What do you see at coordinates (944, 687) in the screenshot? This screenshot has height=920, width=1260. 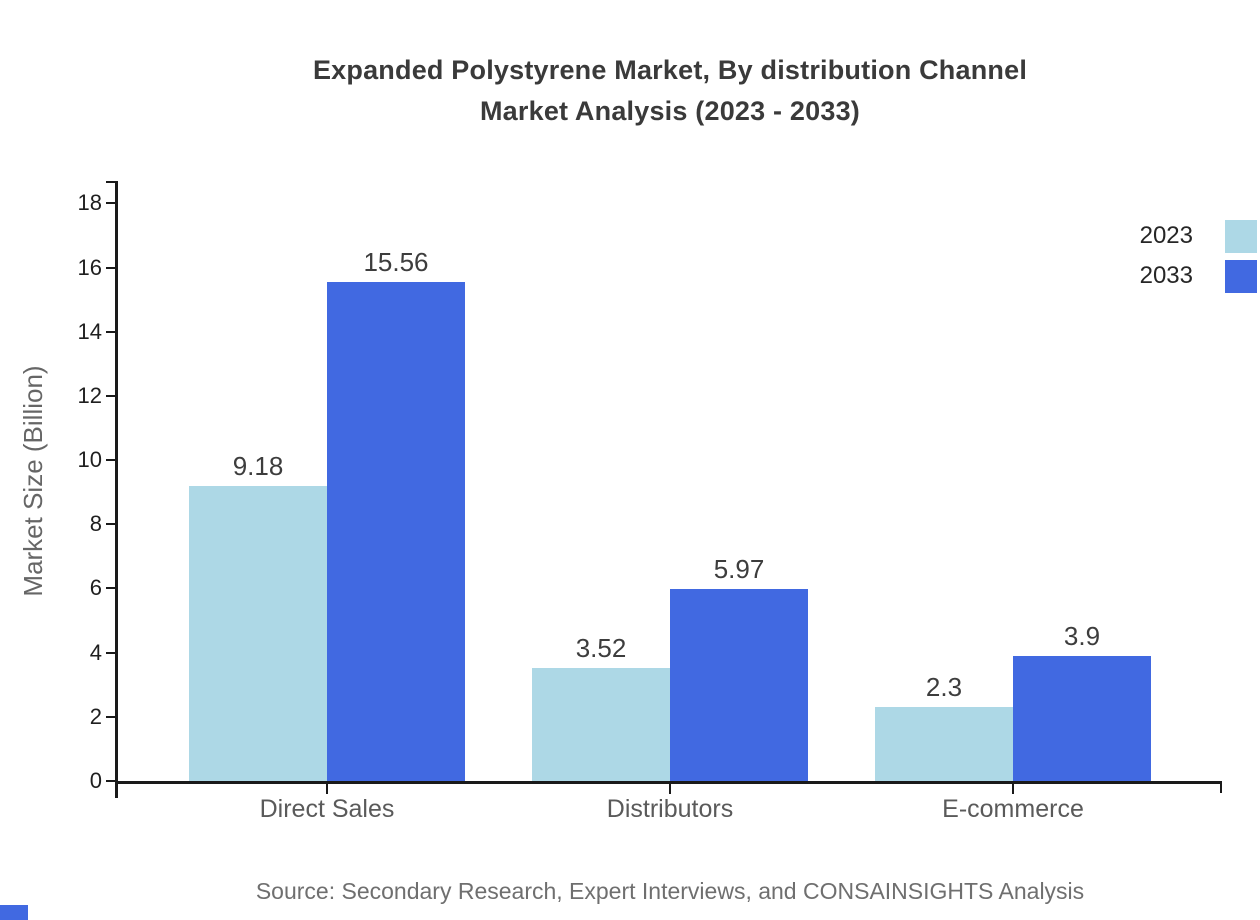 I see `bar-value-label: 2.3` at bounding box center [944, 687].